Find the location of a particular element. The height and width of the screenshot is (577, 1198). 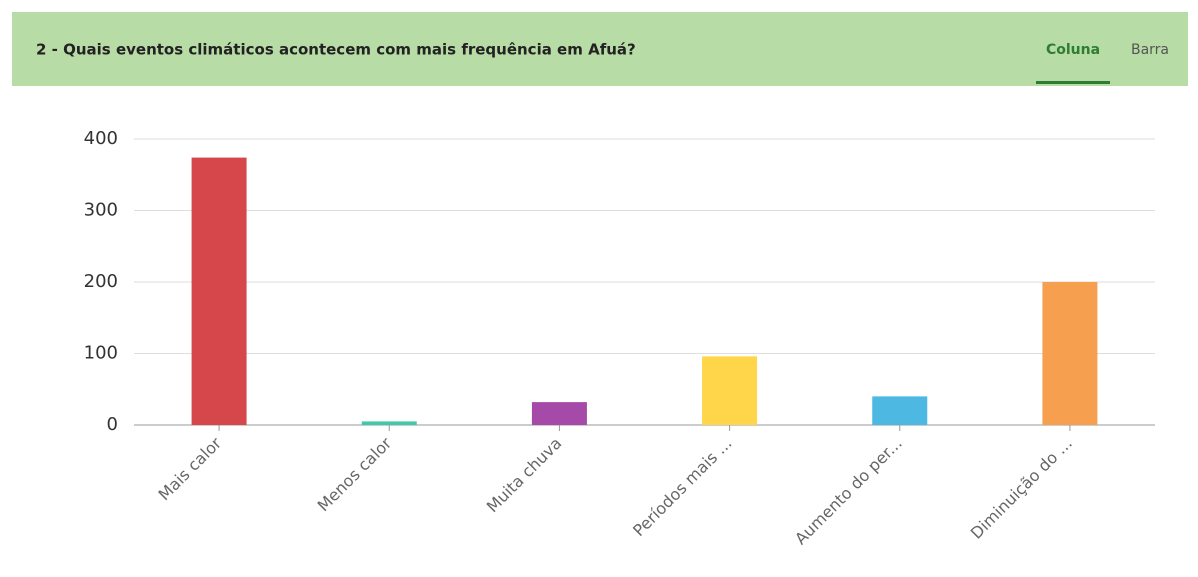

y-tick-label: 200 is located at coordinates (101, 281).